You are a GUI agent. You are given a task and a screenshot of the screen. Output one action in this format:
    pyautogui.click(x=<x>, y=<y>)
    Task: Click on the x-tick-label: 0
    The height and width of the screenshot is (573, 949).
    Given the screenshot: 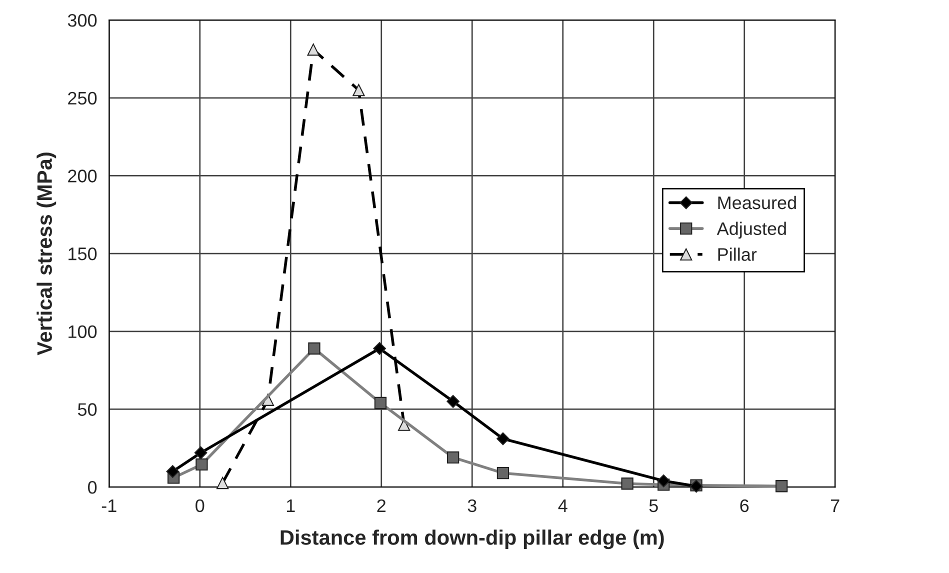 What is the action you would take?
    pyautogui.click(x=200, y=505)
    